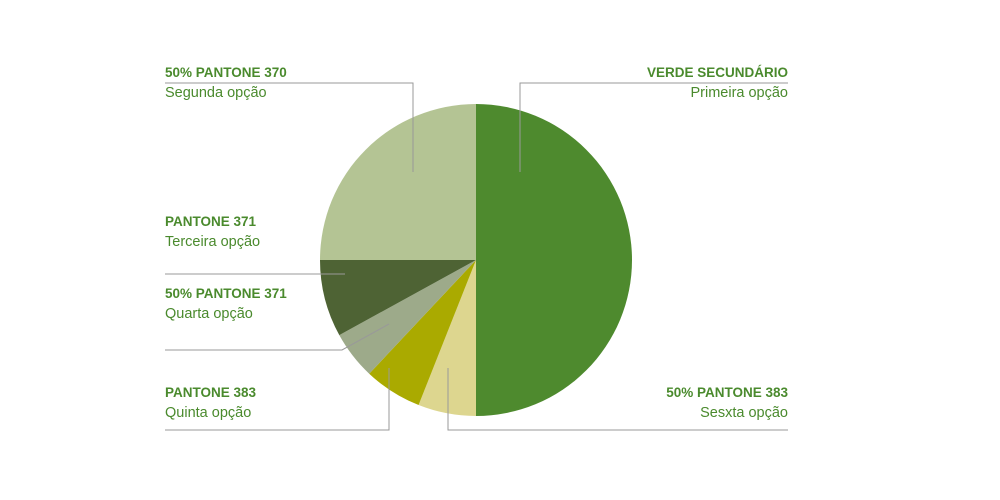 Image resolution: width=1000 pixels, height=500 pixels. I want to click on label-50-pantone-371: 50% PANTONE 371 Quarta opção, so click(226, 304).